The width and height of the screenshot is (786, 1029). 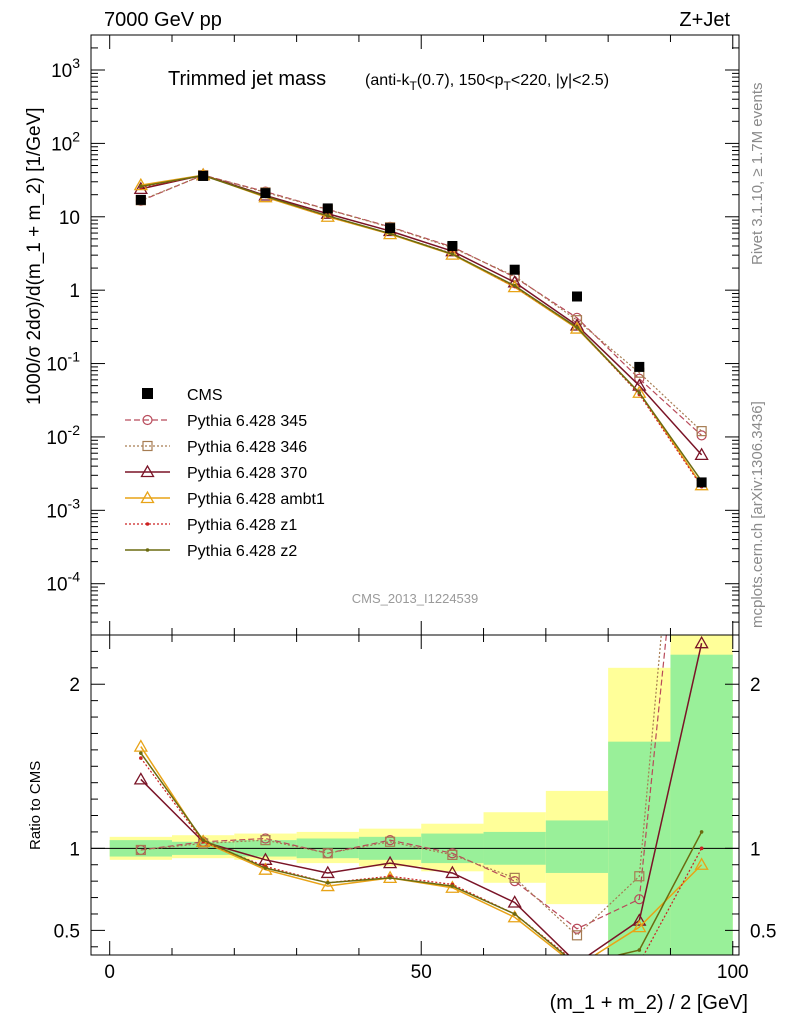 What do you see at coordinates (763, 931) in the screenshot?
I see `y-tick-label-ratio-right: 0.5` at bounding box center [763, 931].